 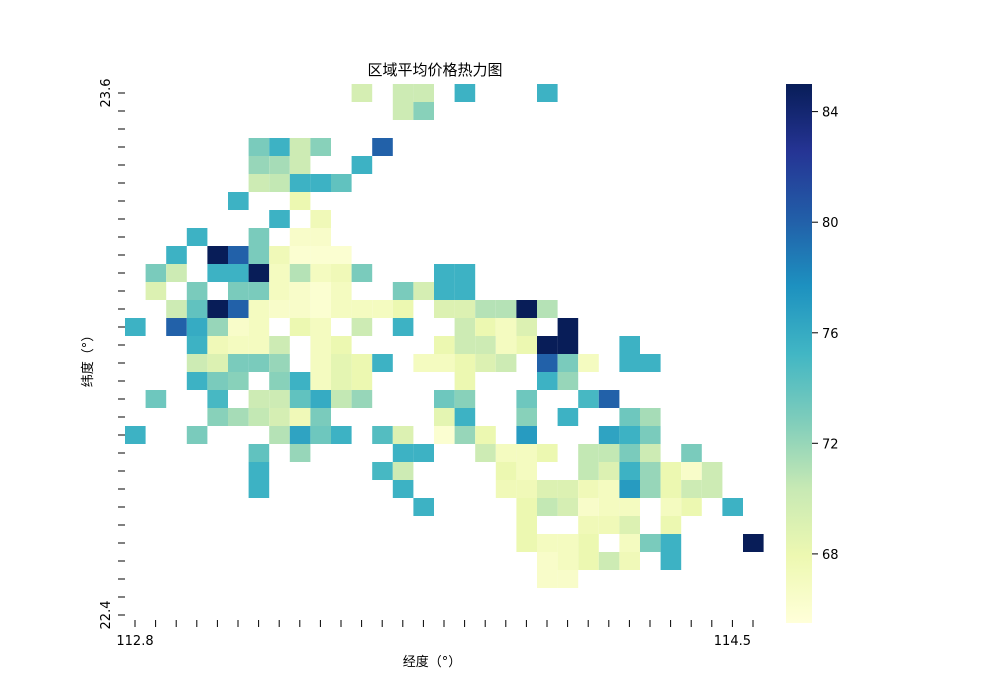 I want to click on colorbar-tick-label: 84, so click(x=830, y=113).